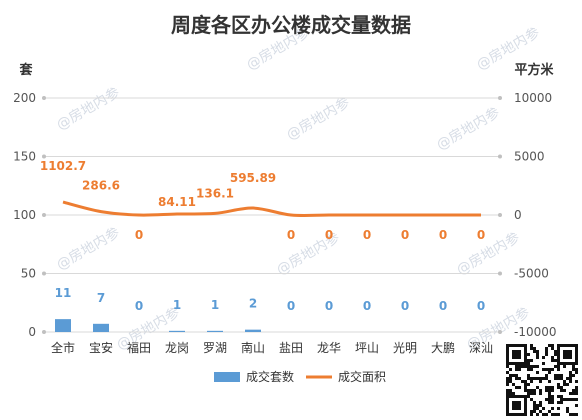 Image resolution: width=582 pixels, height=420 pixels. What do you see at coordinates (215, 193) in the screenshot?
I see `line-value-label: 136.1` at bounding box center [215, 193].